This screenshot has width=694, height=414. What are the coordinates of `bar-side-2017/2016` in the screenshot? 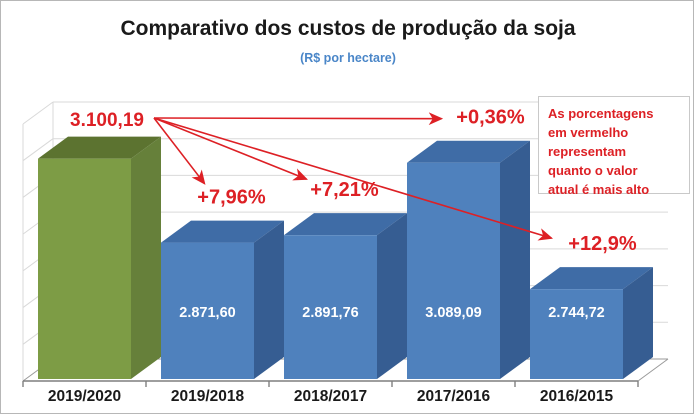 It's located at (515, 259).